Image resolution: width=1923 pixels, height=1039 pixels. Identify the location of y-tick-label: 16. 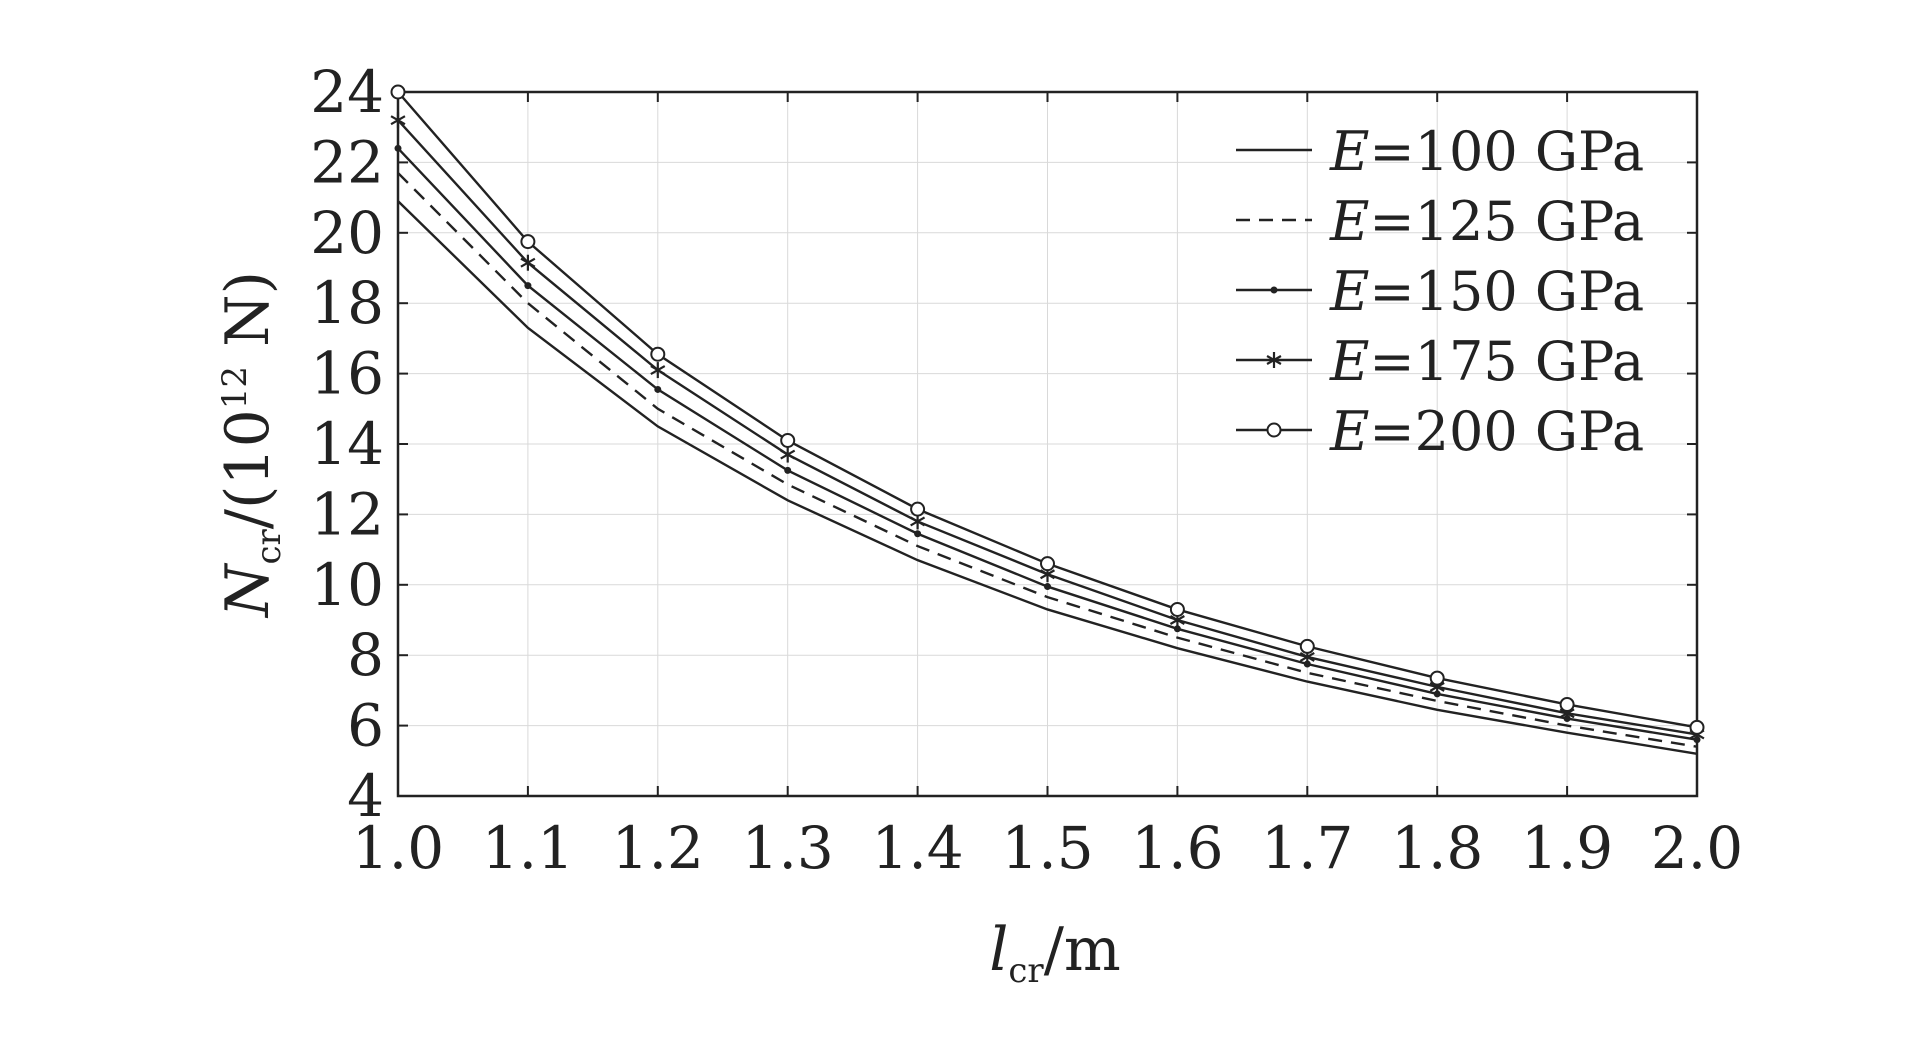
(347, 374).